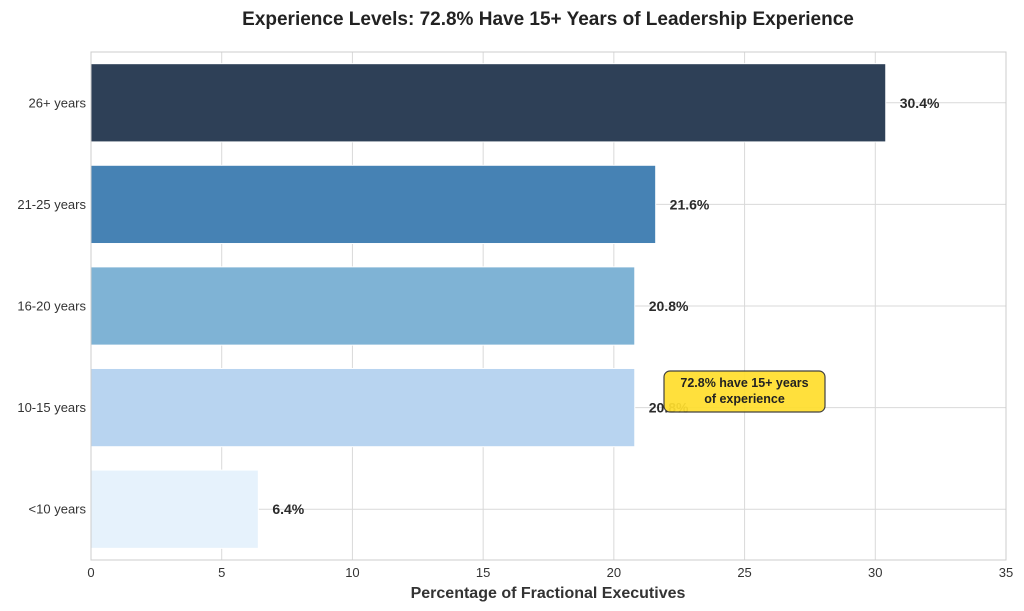 This screenshot has height=611, width=1024. What do you see at coordinates (614, 572) in the screenshot?
I see `x-tick-label-4: 20` at bounding box center [614, 572].